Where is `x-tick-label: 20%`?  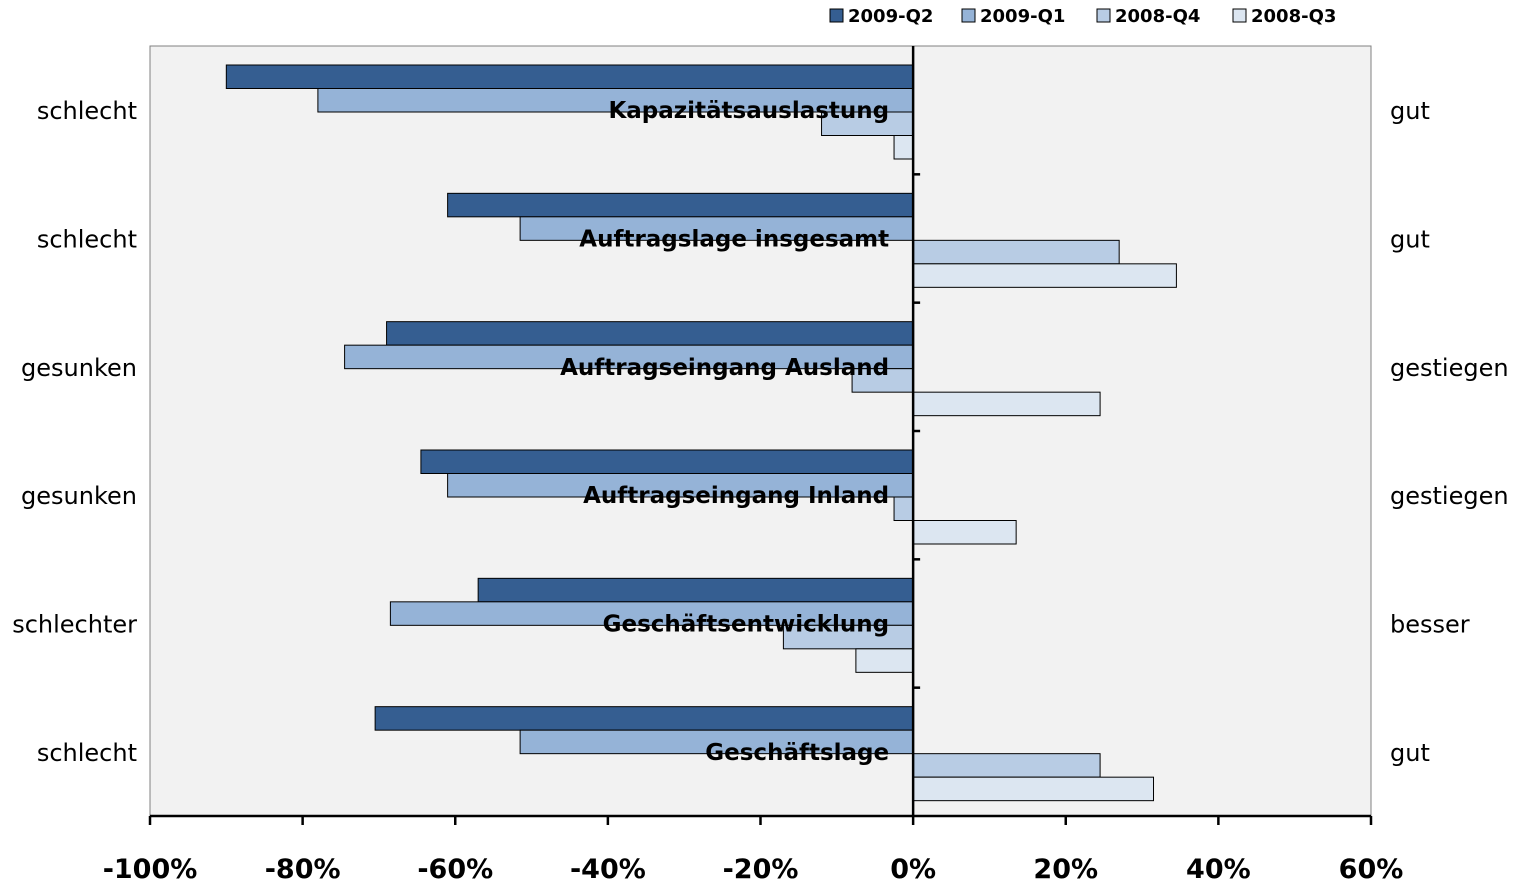
x-tick-label: 20% is located at coordinates (1065, 869).